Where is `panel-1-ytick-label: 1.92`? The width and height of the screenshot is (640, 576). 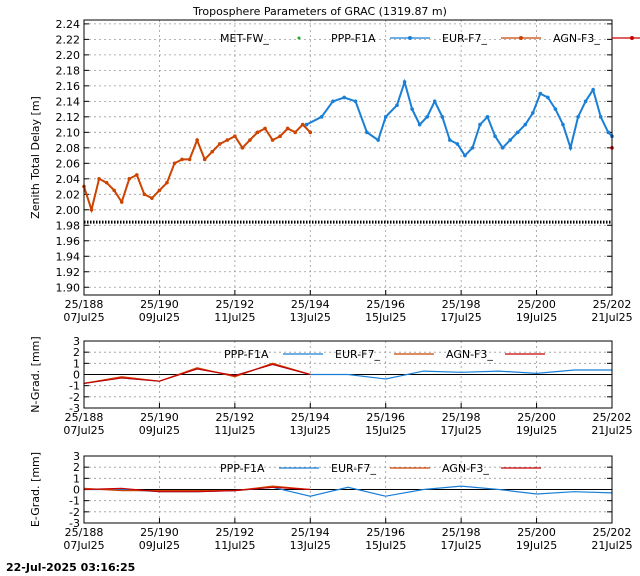
panel-1-ytick-label: 1.92 is located at coordinates (68, 272).